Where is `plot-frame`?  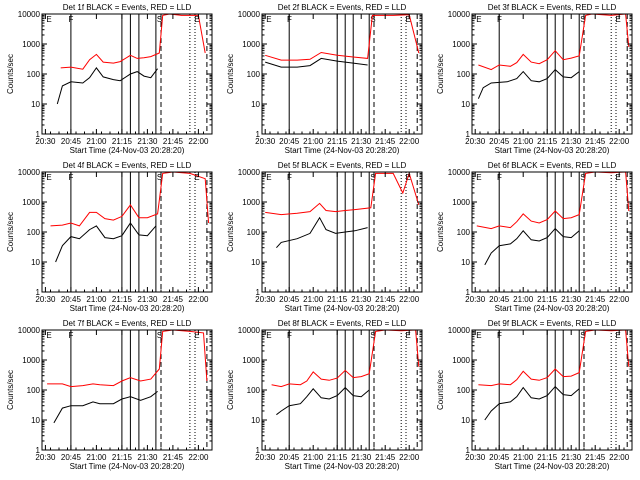 plot-frame is located at coordinates (342, 74).